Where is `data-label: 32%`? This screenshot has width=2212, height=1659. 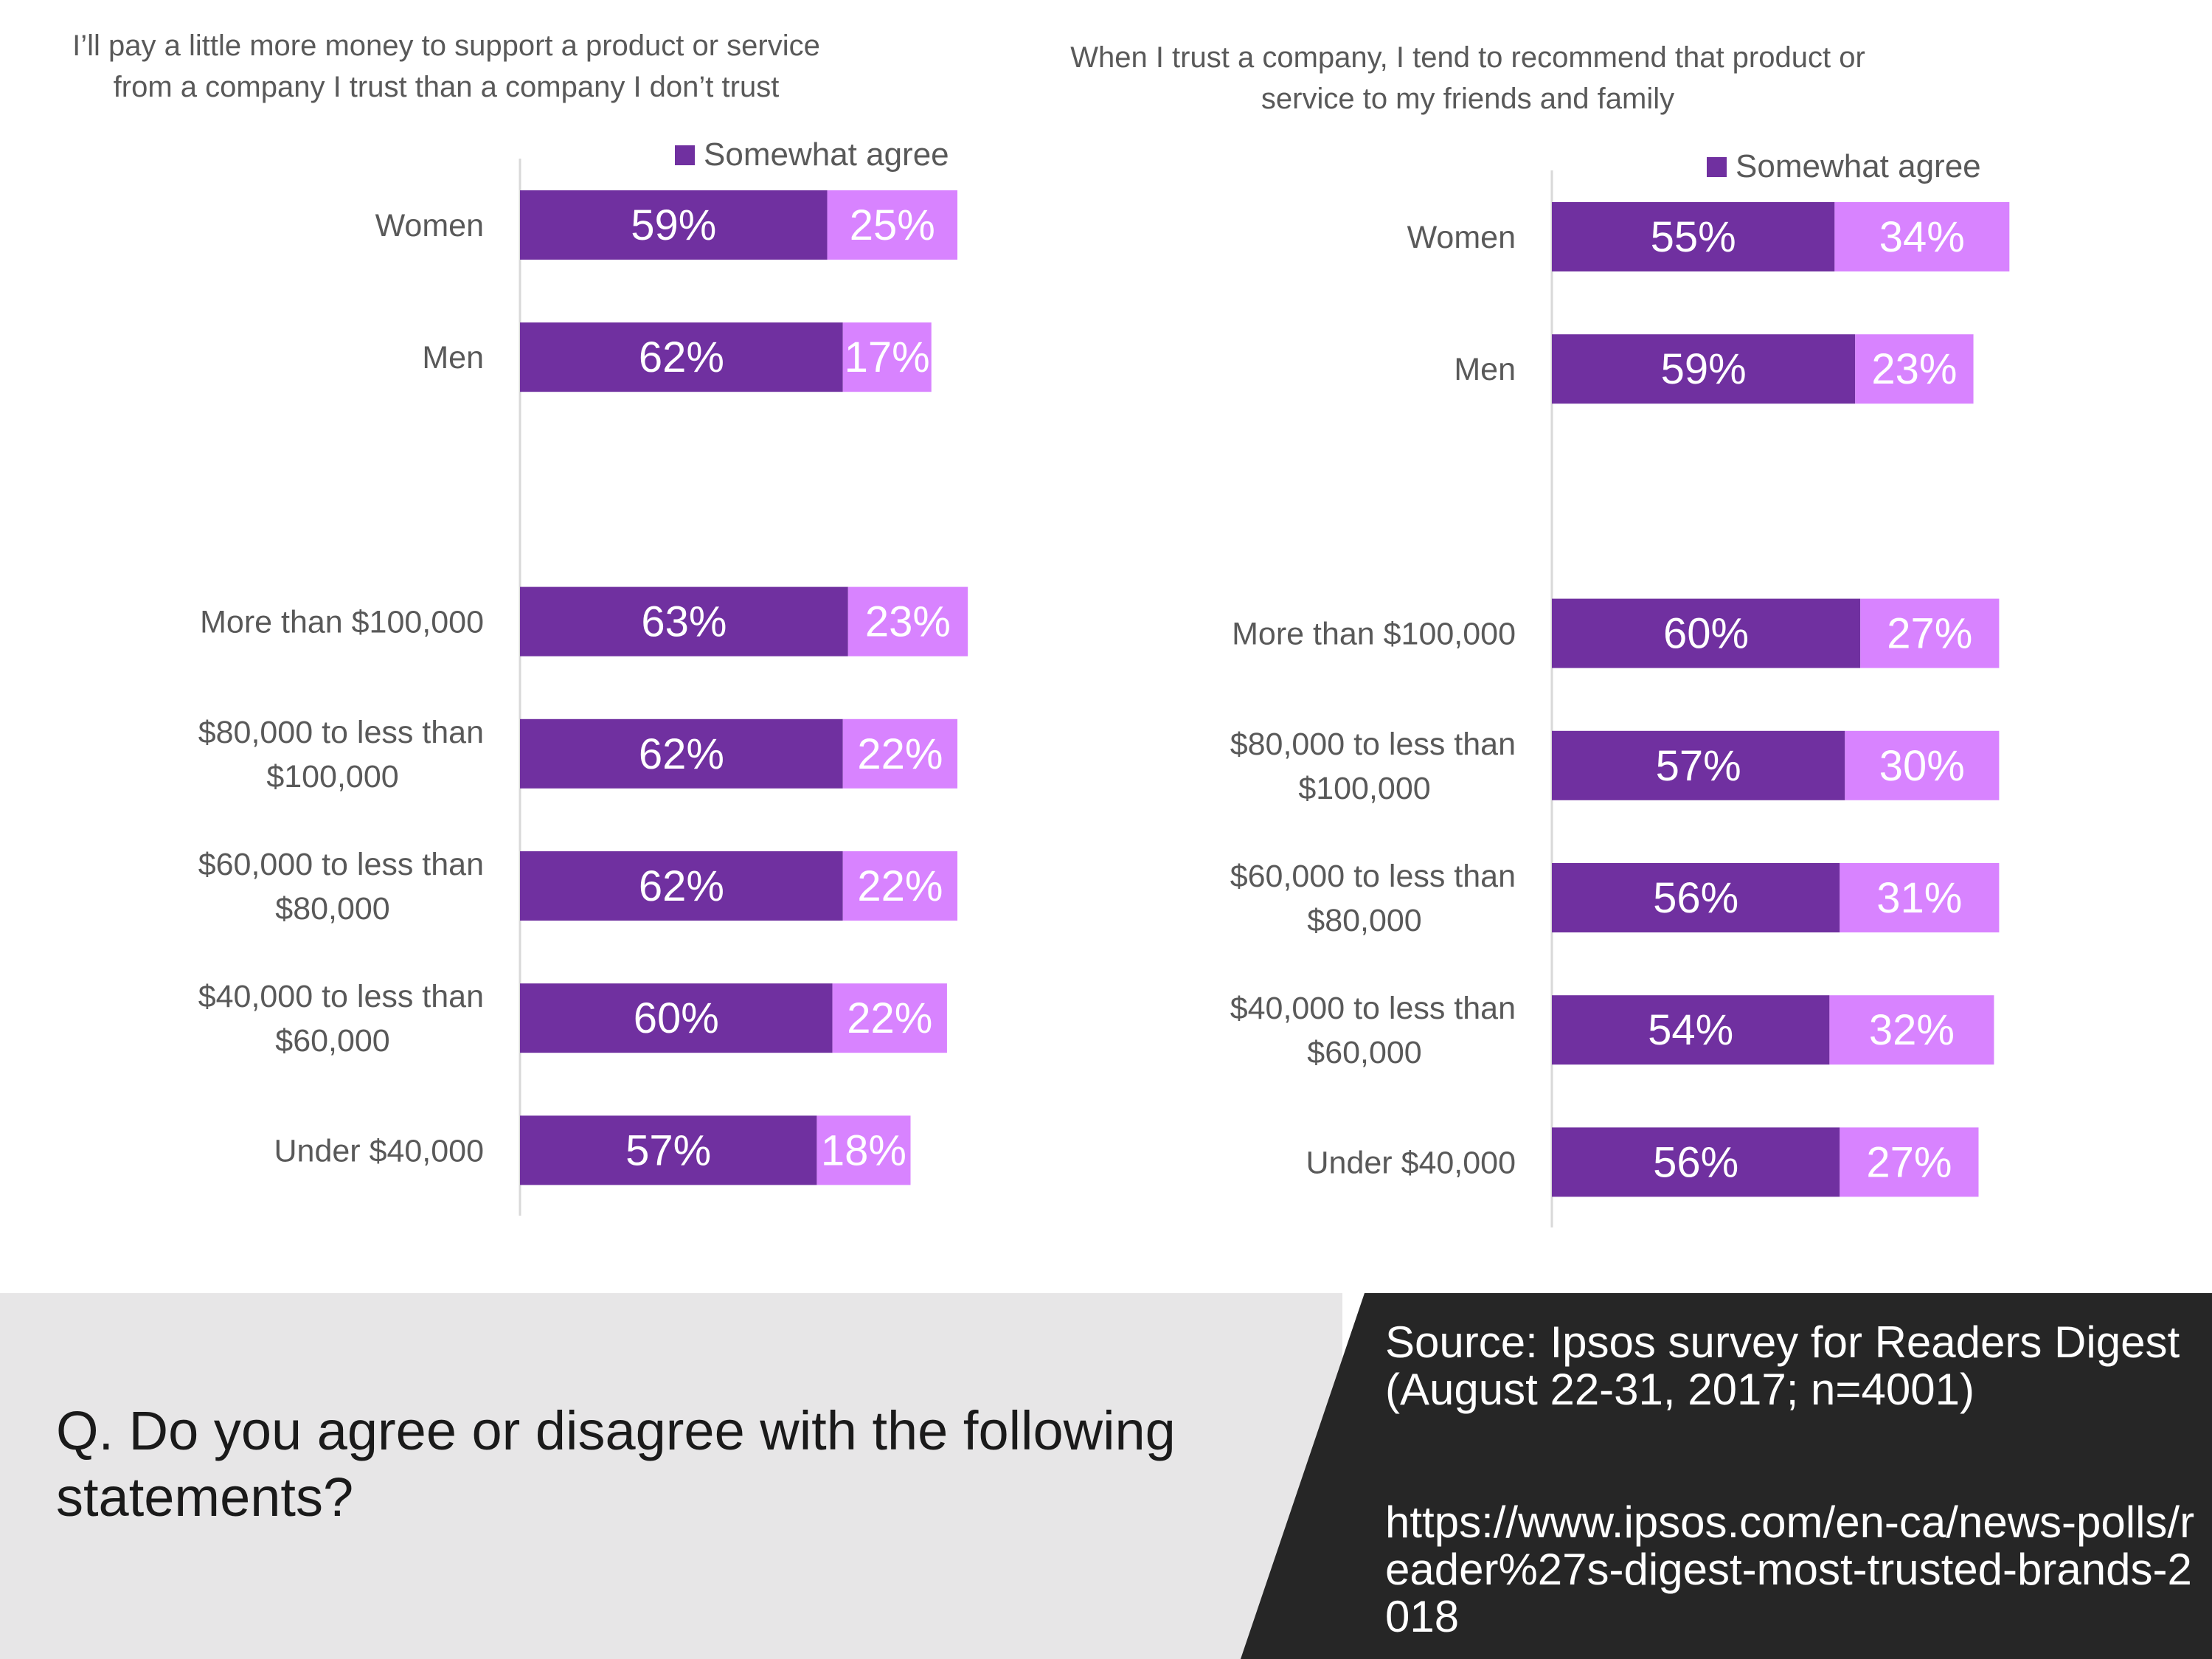 data-label: 32% is located at coordinates (1912, 1030).